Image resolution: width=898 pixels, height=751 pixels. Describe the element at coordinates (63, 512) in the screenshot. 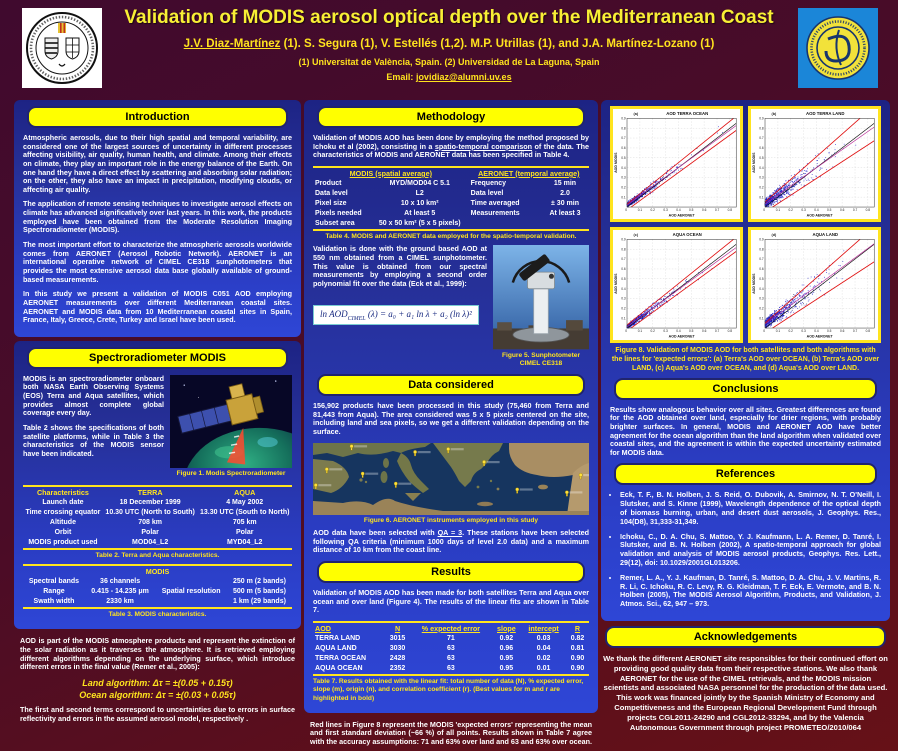

I see `table-cell: Time crossing equator` at that location.